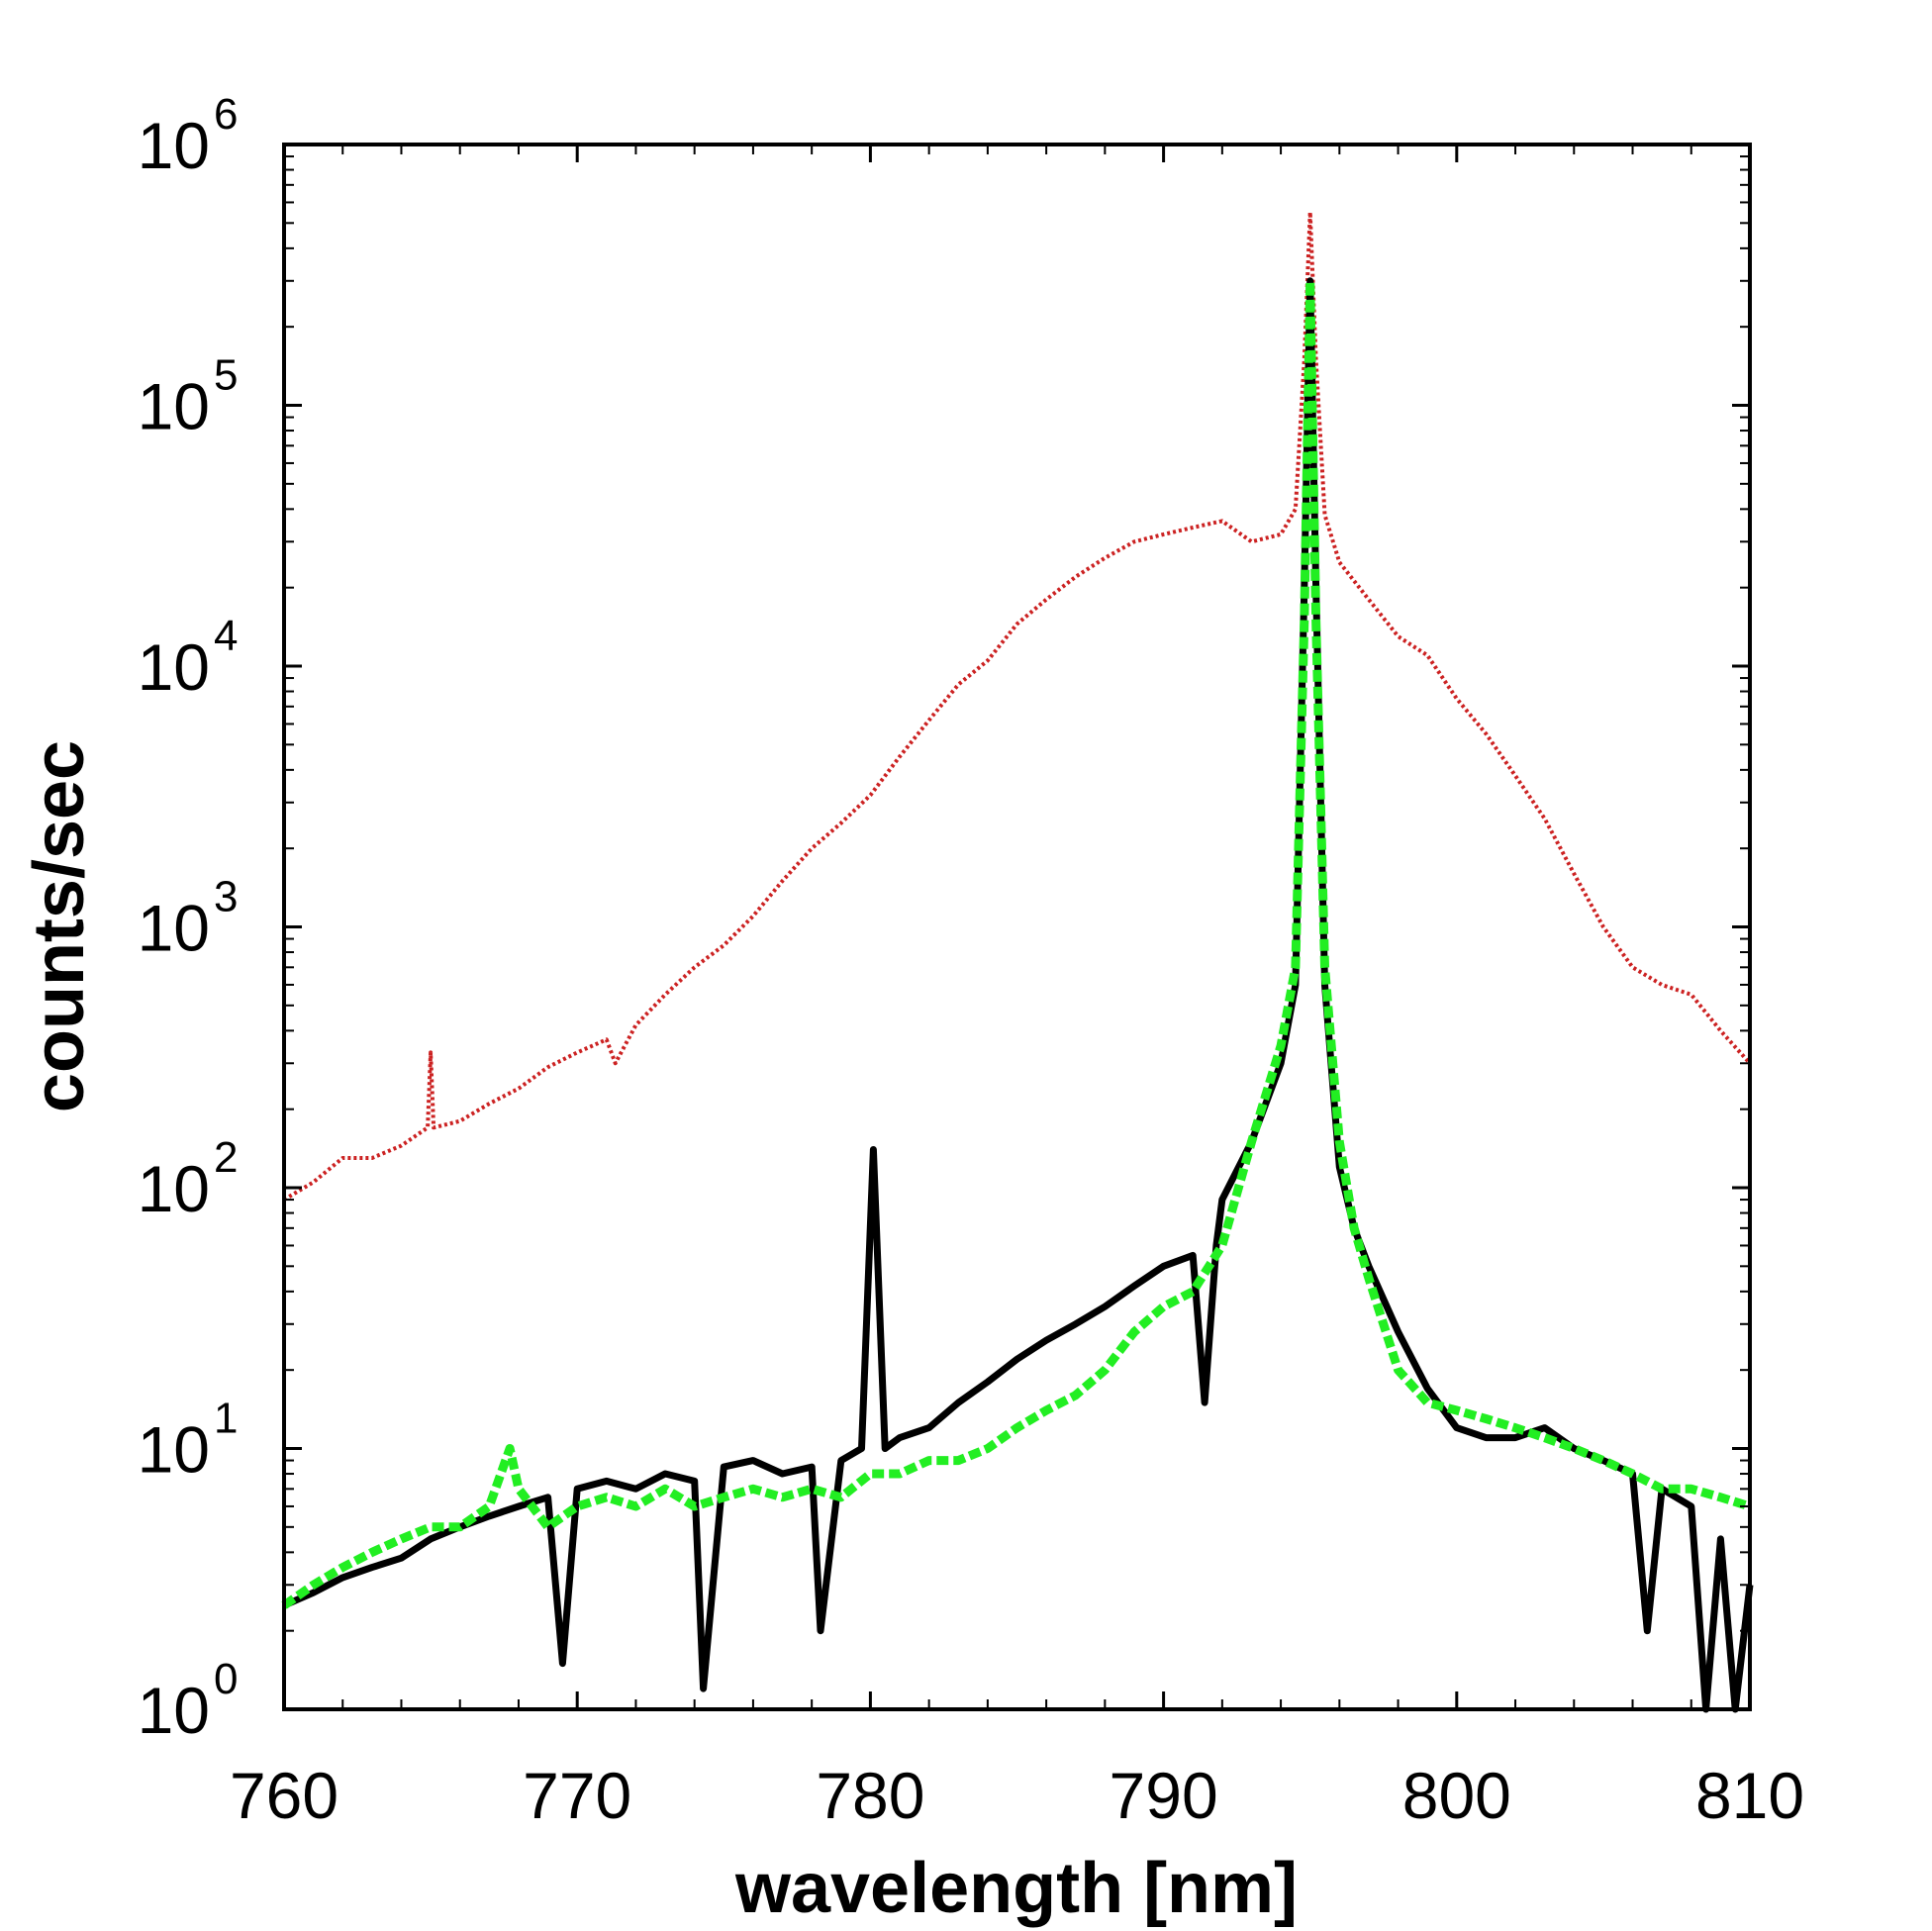 The width and height of the screenshot is (1932, 1931). What do you see at coordinates (59, 926) in the screenshot?
I see `y-axis-label: counts/sec` at bounding box center [59, 926].